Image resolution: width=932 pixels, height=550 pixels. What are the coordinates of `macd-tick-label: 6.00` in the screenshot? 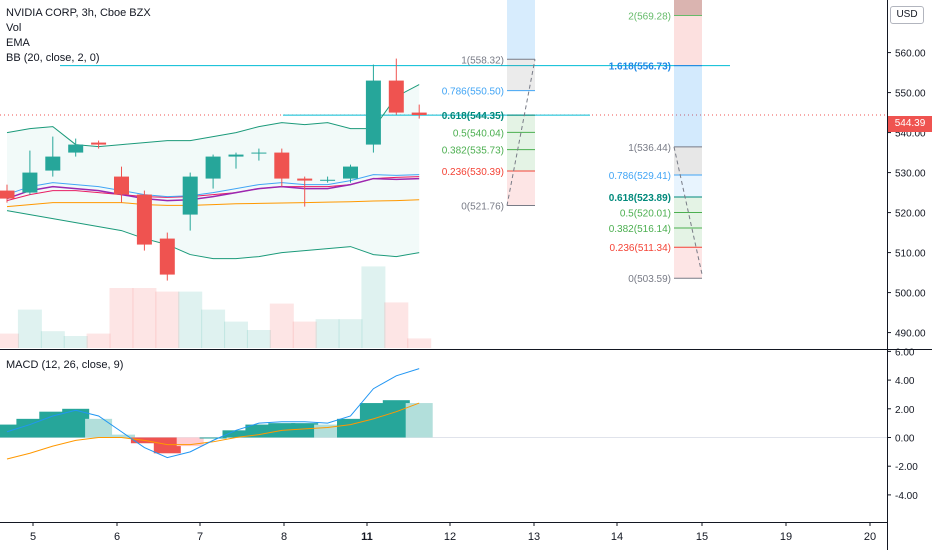 It's located at (905, 352).